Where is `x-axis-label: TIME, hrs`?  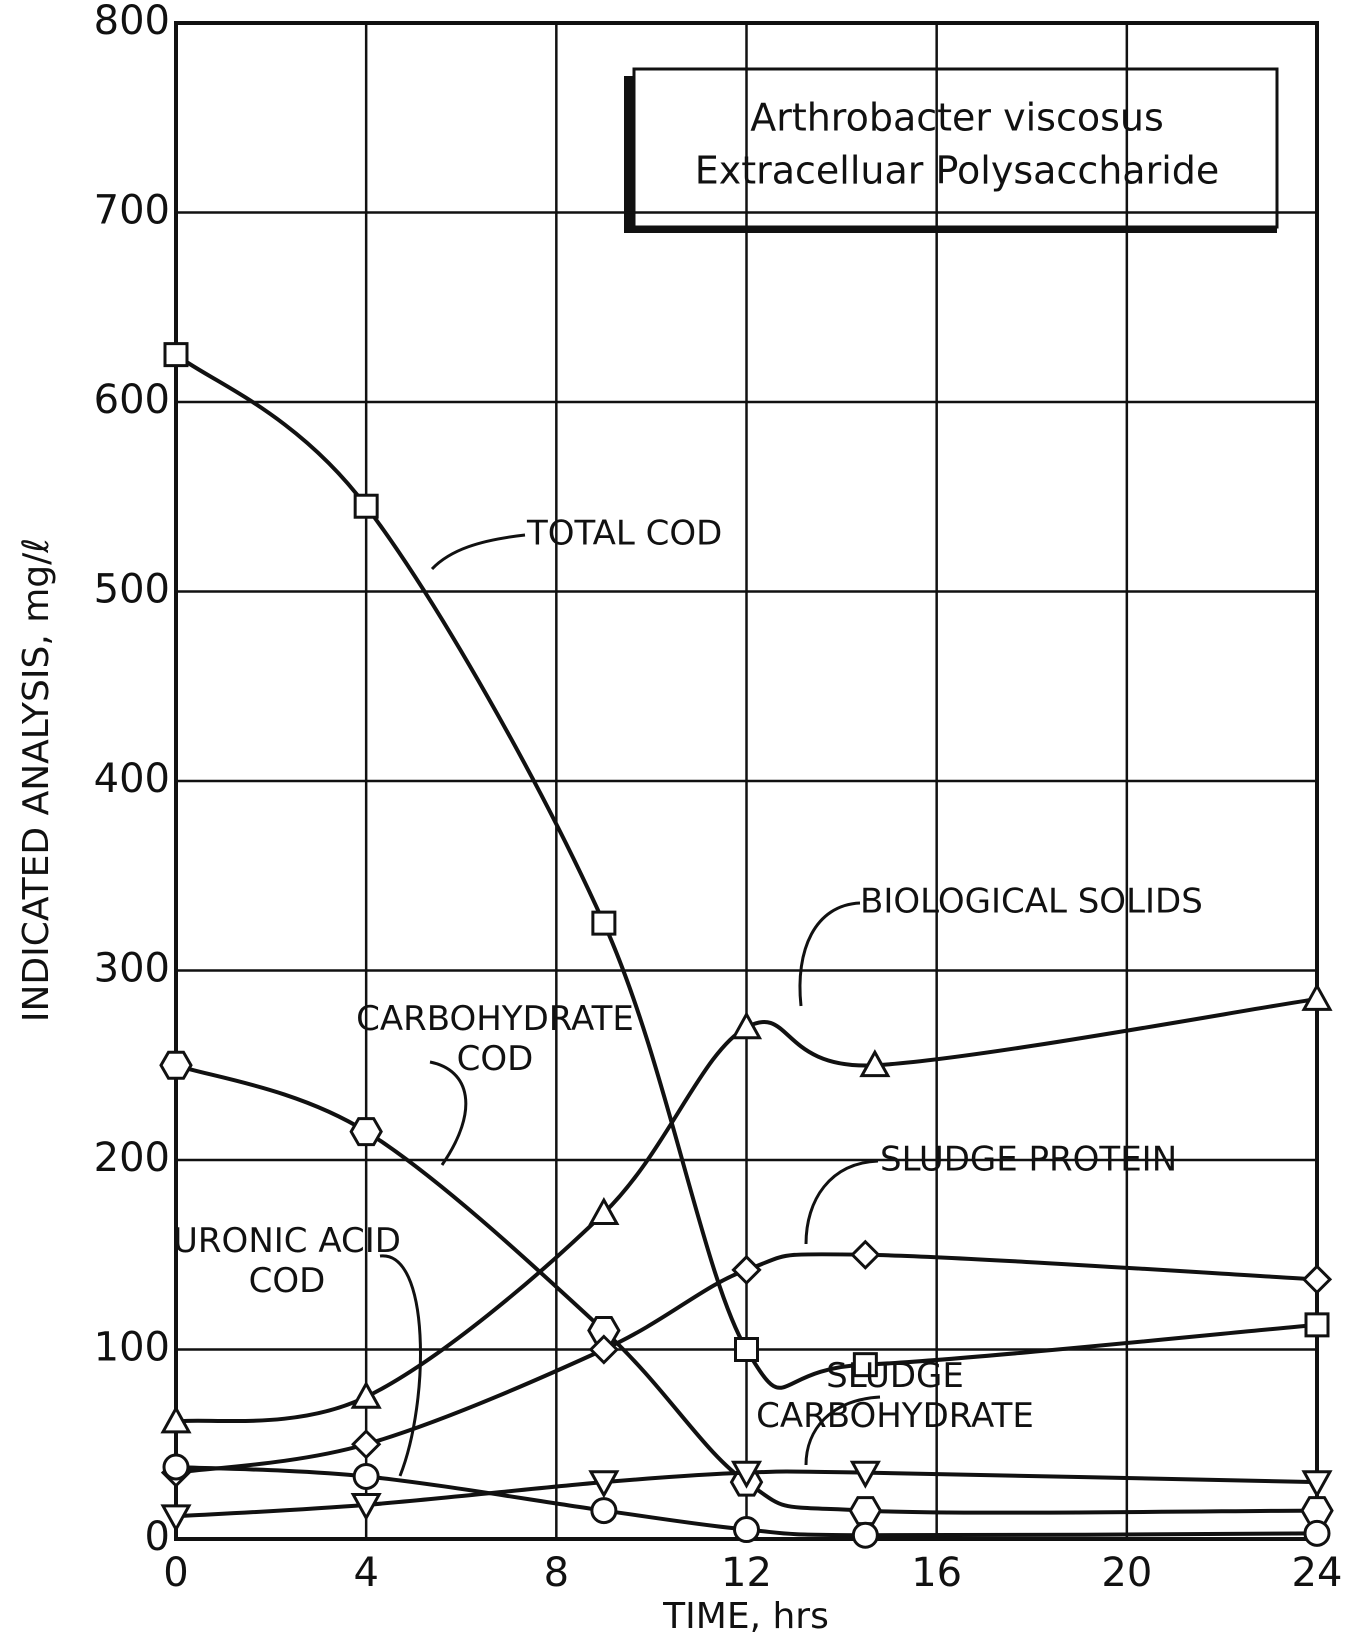 x-axis-label: TIME, hrs is located at coordinates (745, 1616).